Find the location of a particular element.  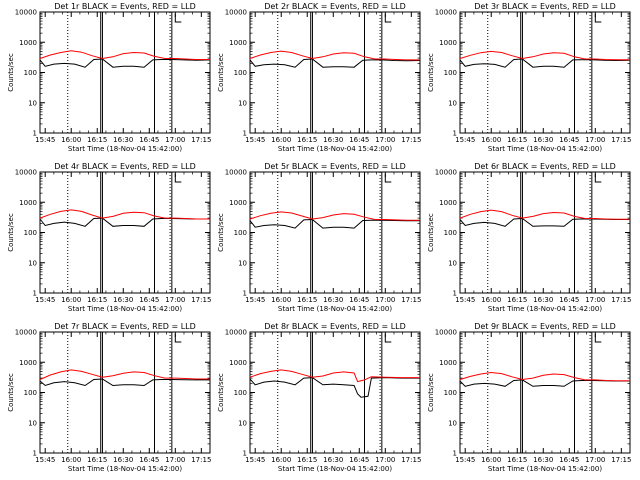

panel-title: Det 4r BLACK = Events, RED = LLD is located at coordinates (125, 166).